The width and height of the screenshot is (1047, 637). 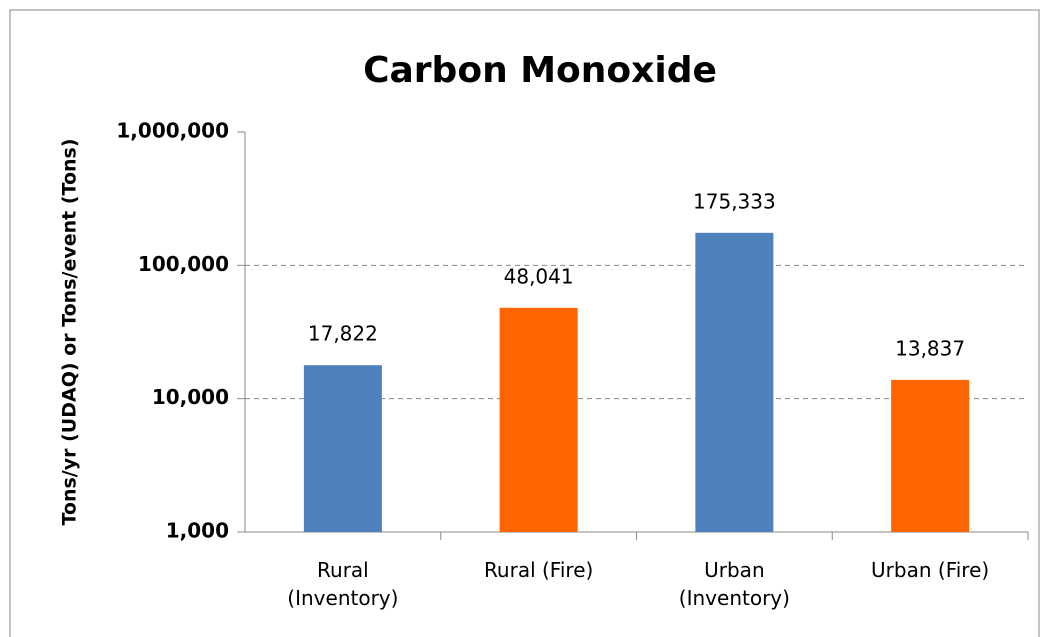 I want to click on x-tick-label: Urban (Fire), so click(x=930, y=570).